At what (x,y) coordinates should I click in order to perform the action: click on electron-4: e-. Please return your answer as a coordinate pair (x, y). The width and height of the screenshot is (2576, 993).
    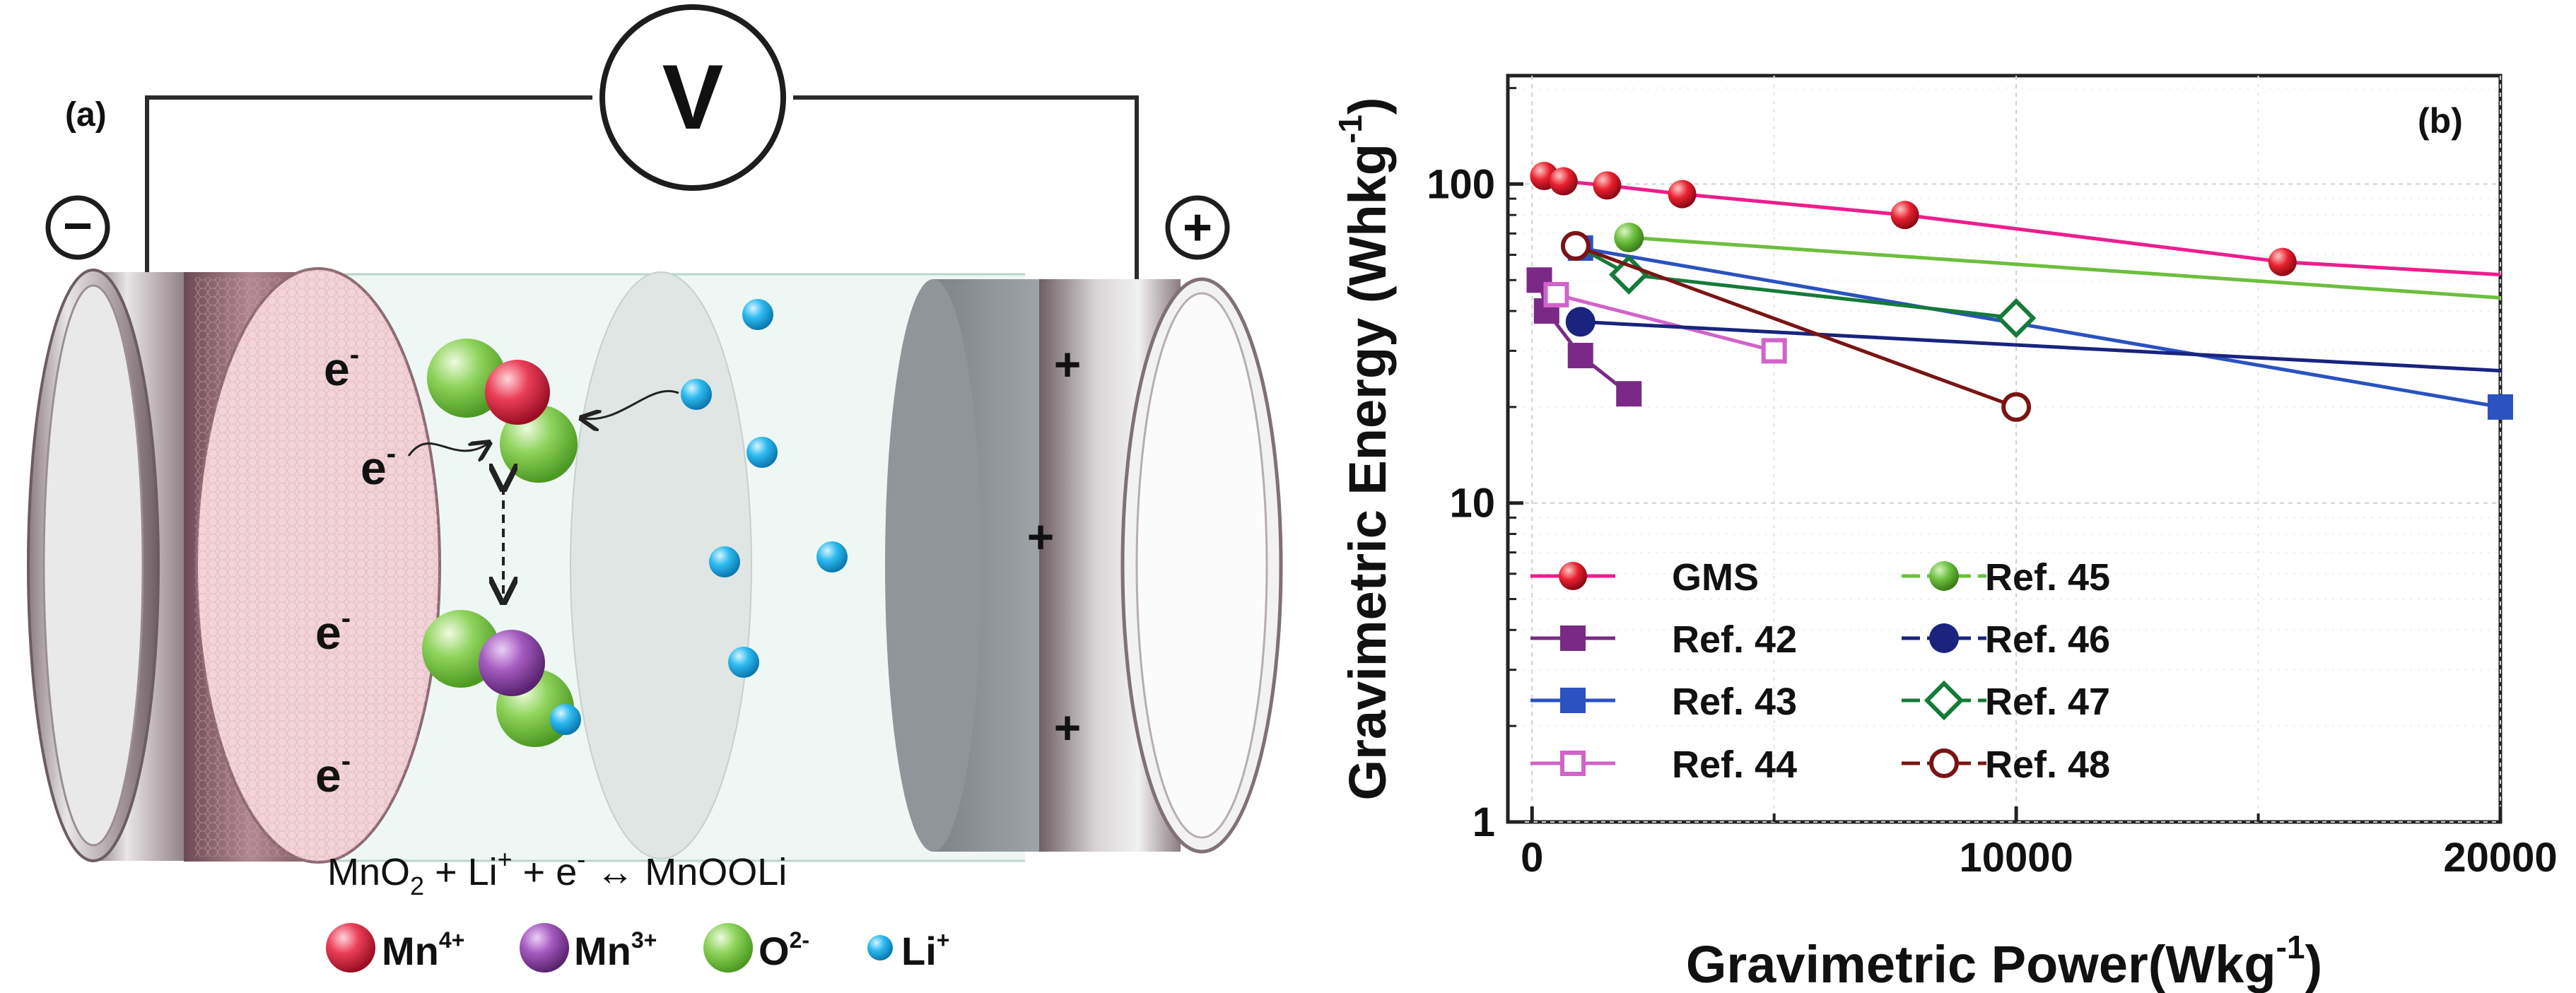
    Looking at the image, I should click on (333, 773).